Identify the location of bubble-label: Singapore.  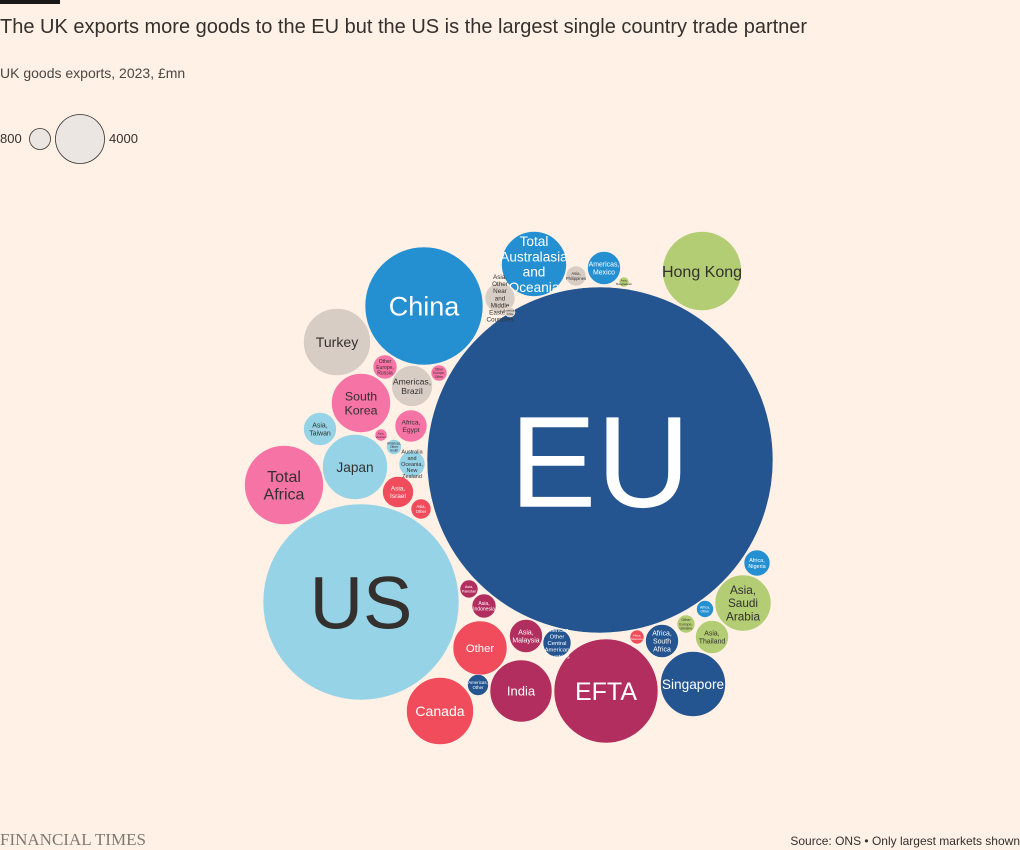
(693, 684).